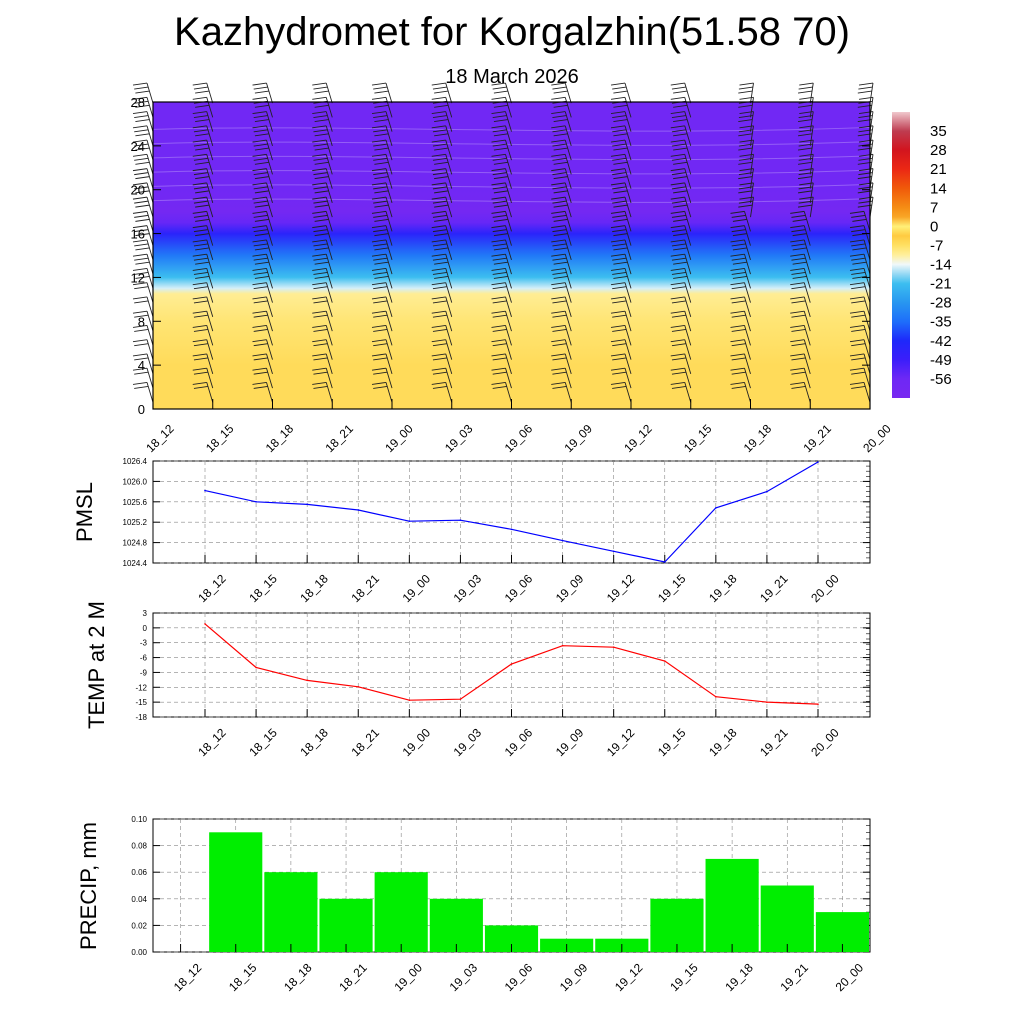  I want to click on x-tick-label: 19_03, so click(464, 977).